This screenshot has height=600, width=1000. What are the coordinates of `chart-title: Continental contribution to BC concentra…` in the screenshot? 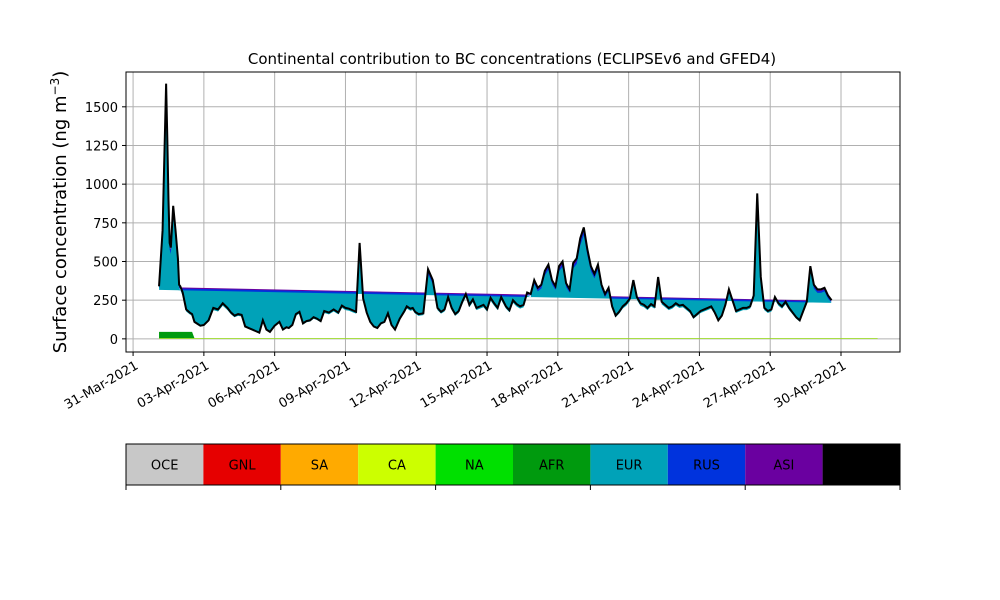 It's located at (512, 59).